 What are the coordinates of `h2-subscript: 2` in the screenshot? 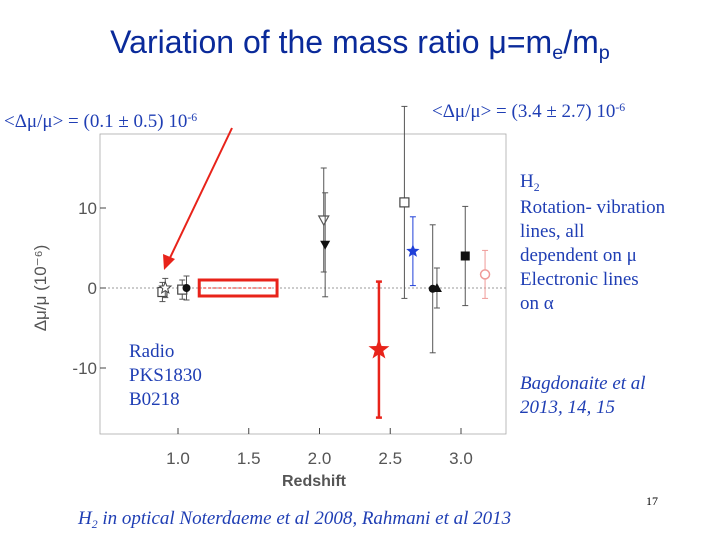 It's located at (536, 187).